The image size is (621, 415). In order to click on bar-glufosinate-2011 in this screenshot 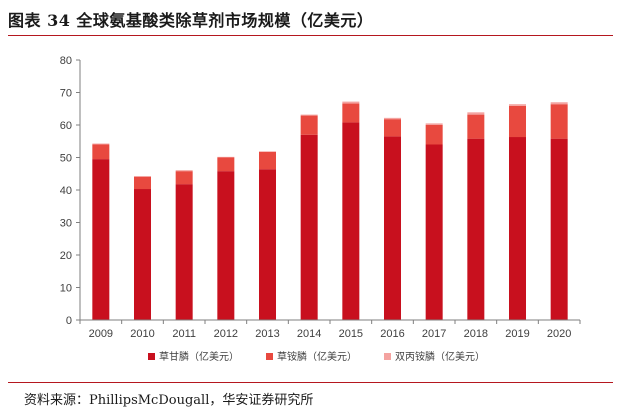, I will do `click(184, 178)`.